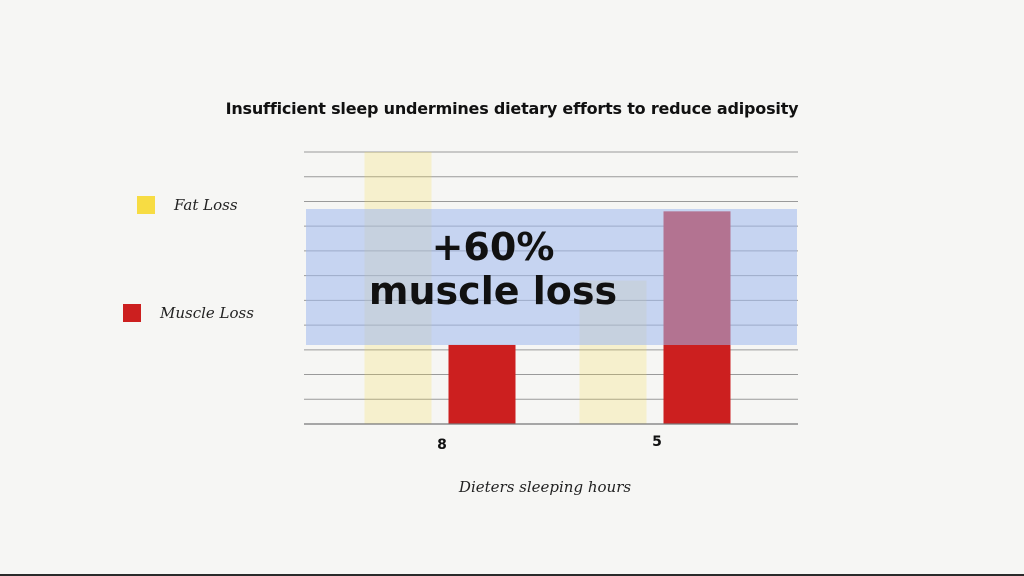 The height and width of the screenshot is (576, 1024). What do you see at coordinates (207, 313) in the screenshot?
I see `legend-label-muscle-loss: Muscle Loss` at bounding box center [207, 313].